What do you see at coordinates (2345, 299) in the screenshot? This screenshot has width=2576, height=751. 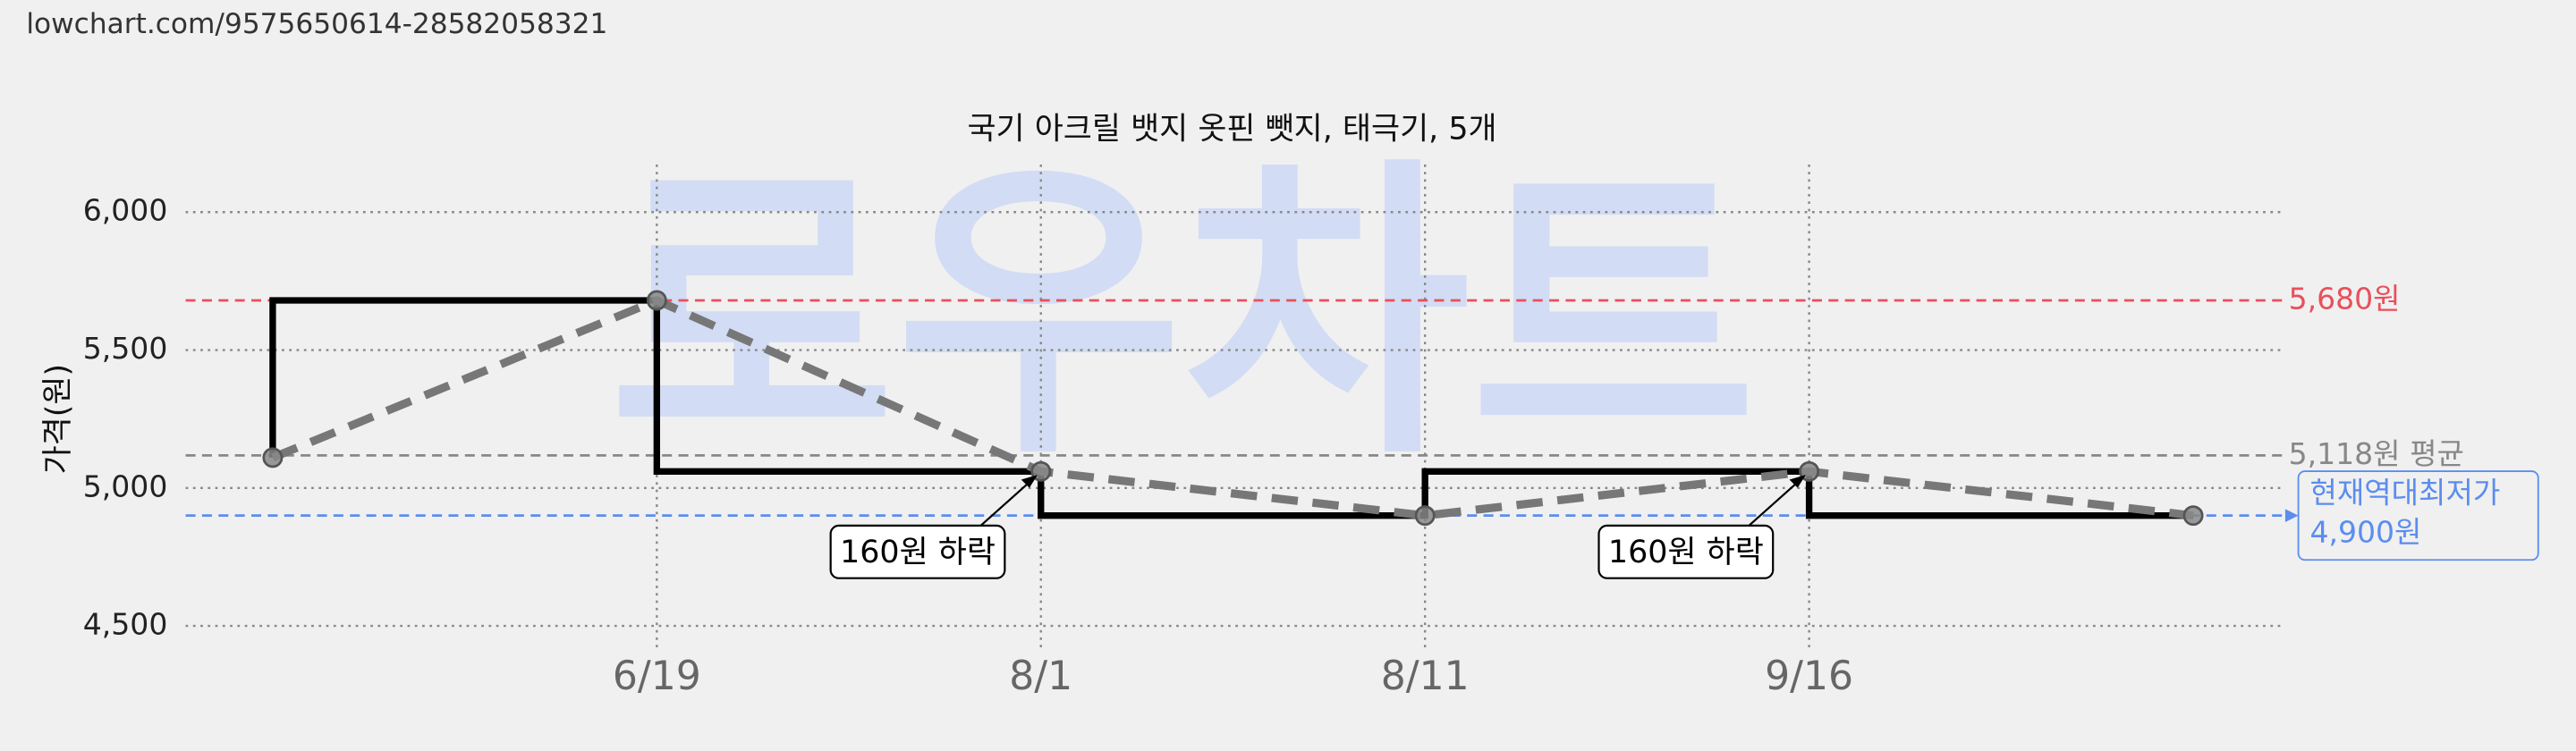 I see `reference-label: 5,680원` at bounding box center [2345, 299].